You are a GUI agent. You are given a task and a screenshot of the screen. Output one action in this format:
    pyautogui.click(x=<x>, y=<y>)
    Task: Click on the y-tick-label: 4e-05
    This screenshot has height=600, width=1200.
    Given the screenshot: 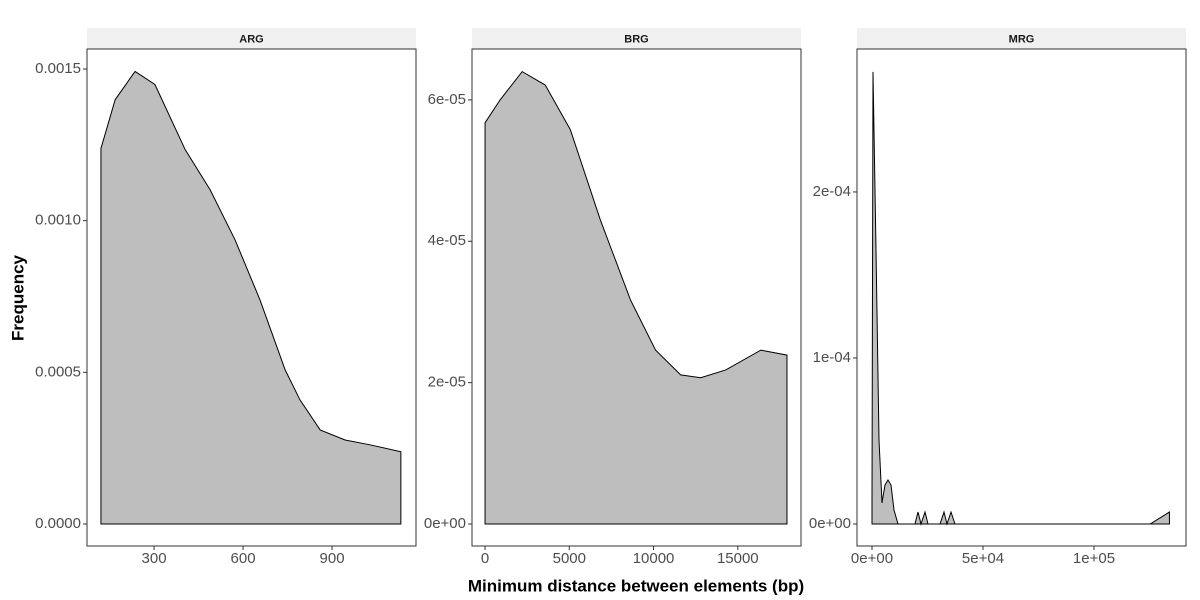 What is the action you would take?
    pyautogui.click(x=447, y=240)
    